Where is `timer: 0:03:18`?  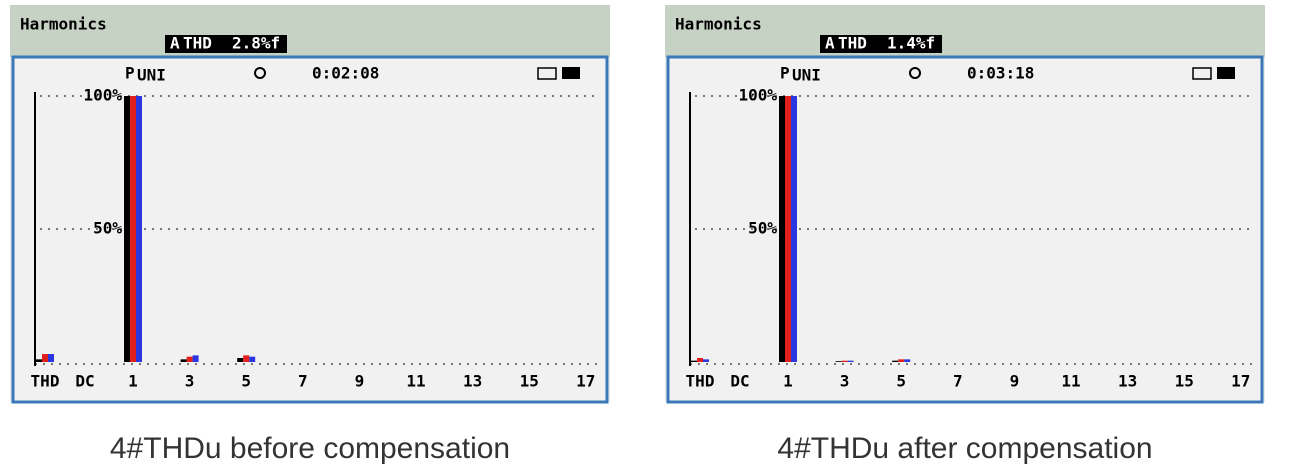 timer: 0:03:18 is located at coordinates (1000, 73).